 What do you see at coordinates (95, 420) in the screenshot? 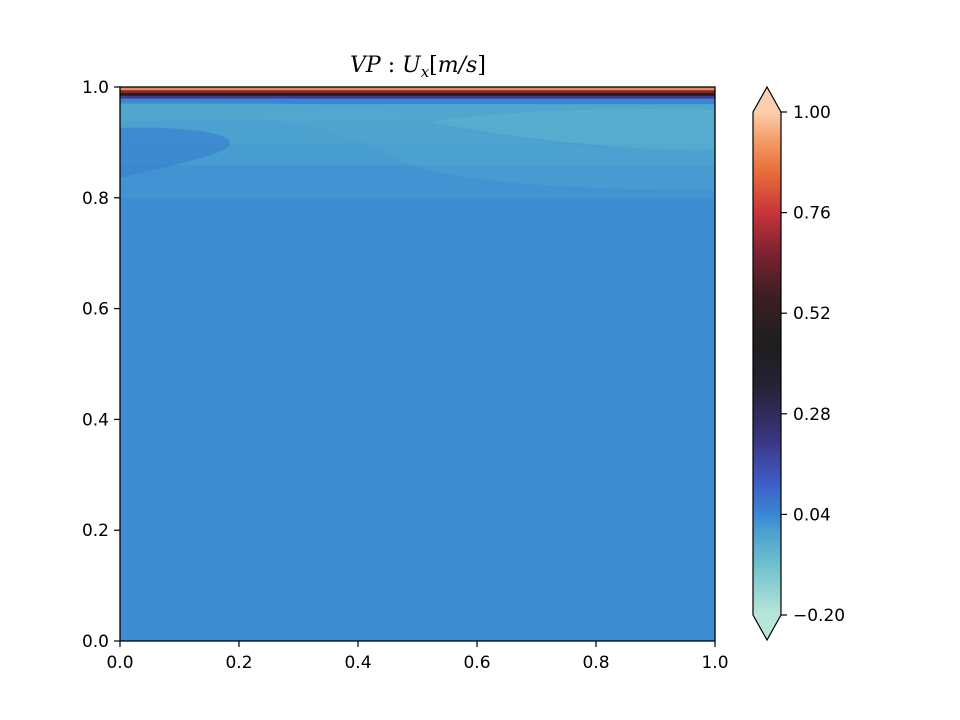
I see `y-tick-label: 0.4` at bounding box center [95, 420].